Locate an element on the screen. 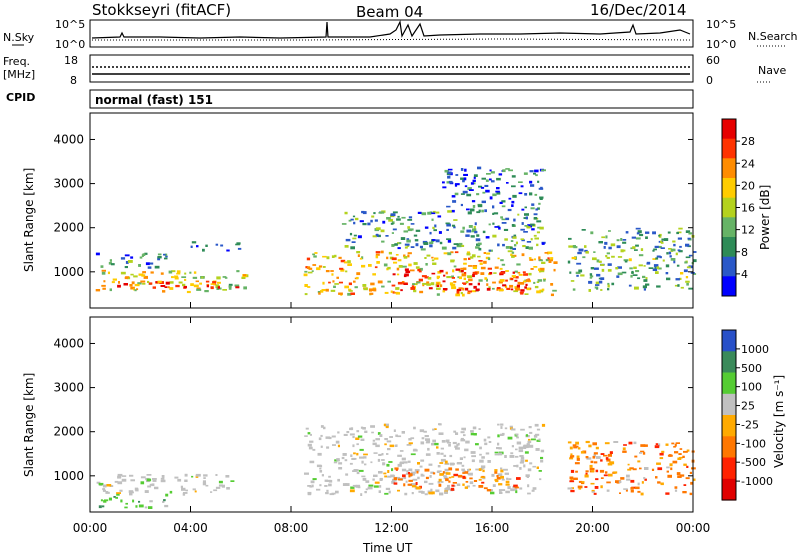 The image size is (800, 554). beam-title: Beam 04 is located at coordinates (389, 12).